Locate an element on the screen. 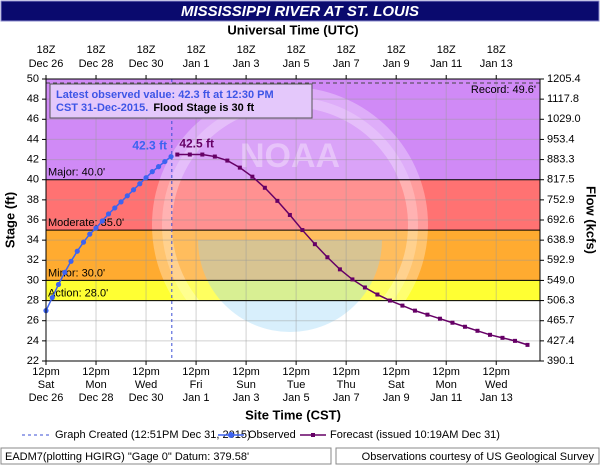 This screenshot has height=465, width=600. x2-tick-label: Jan 7 is located at coordinates (346, 64).